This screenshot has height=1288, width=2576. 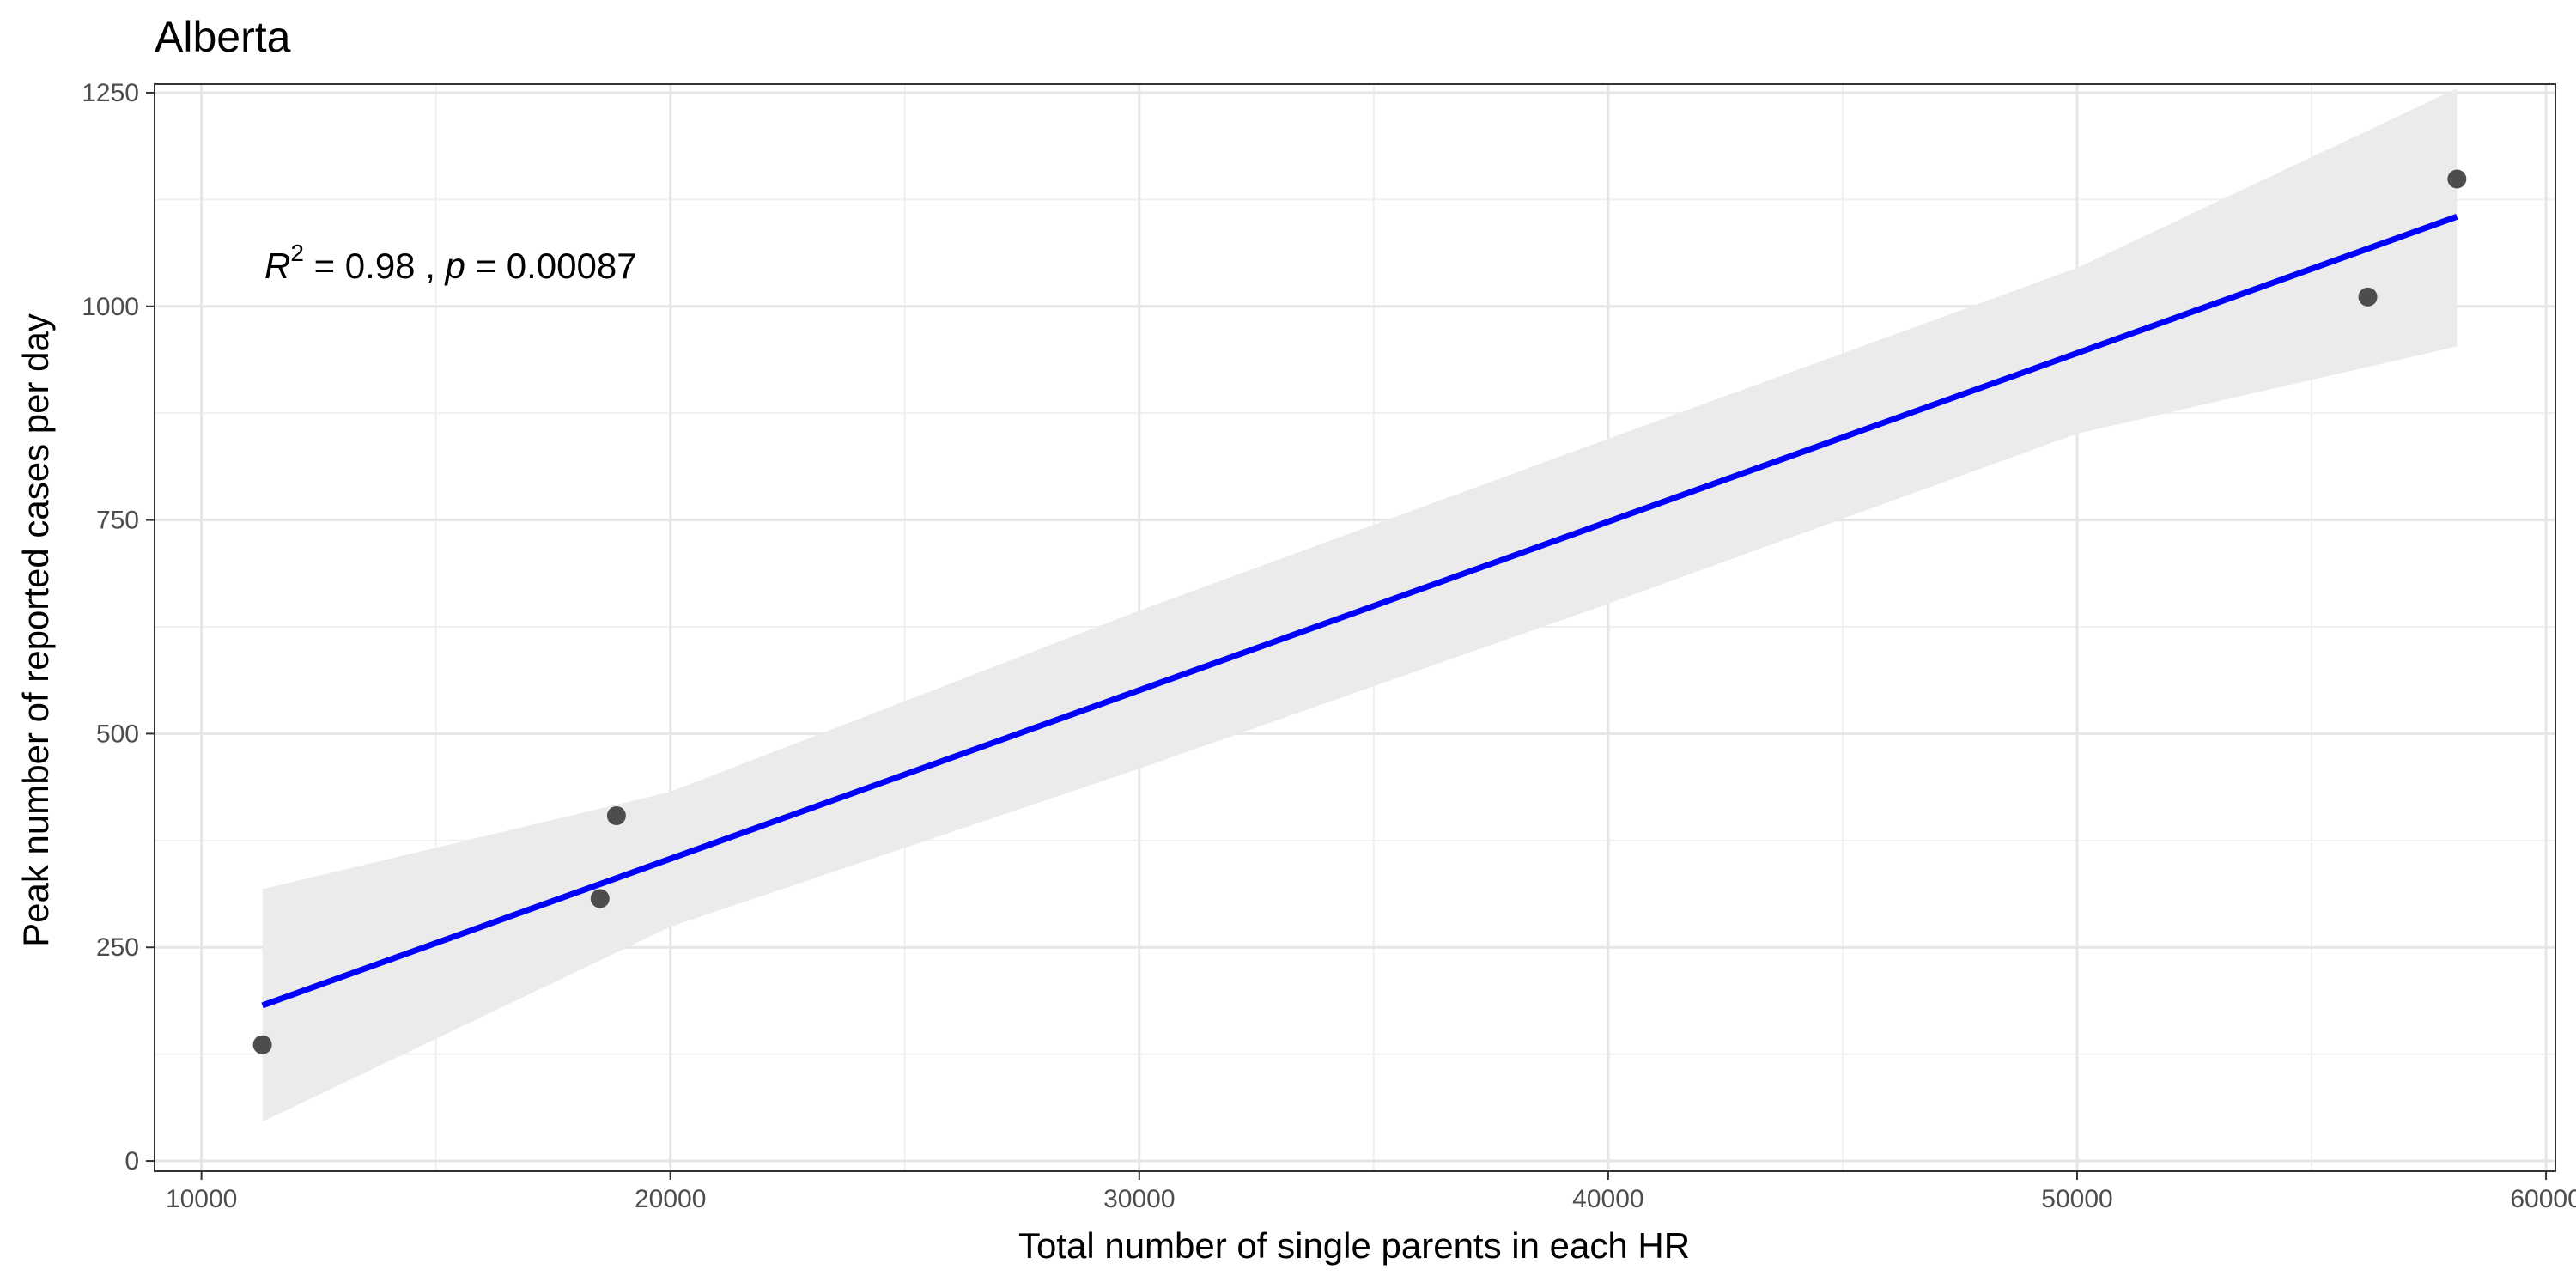 I want to click on x-tick-label: 20000, so click(x=671, y=1199).